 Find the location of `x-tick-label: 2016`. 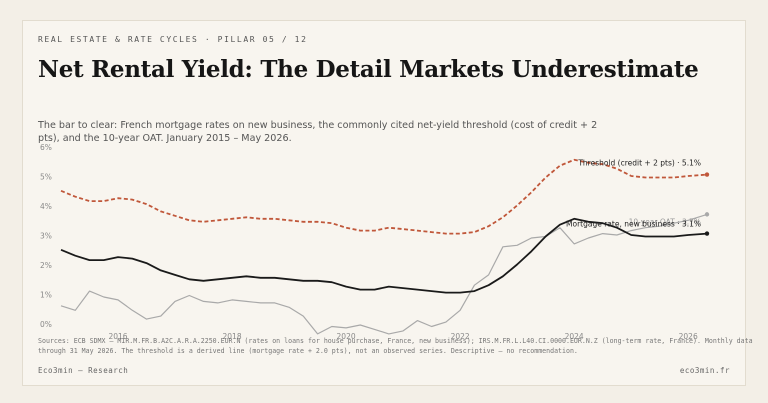

x-tick-label: 2016 is located at coordinates (117, 336).